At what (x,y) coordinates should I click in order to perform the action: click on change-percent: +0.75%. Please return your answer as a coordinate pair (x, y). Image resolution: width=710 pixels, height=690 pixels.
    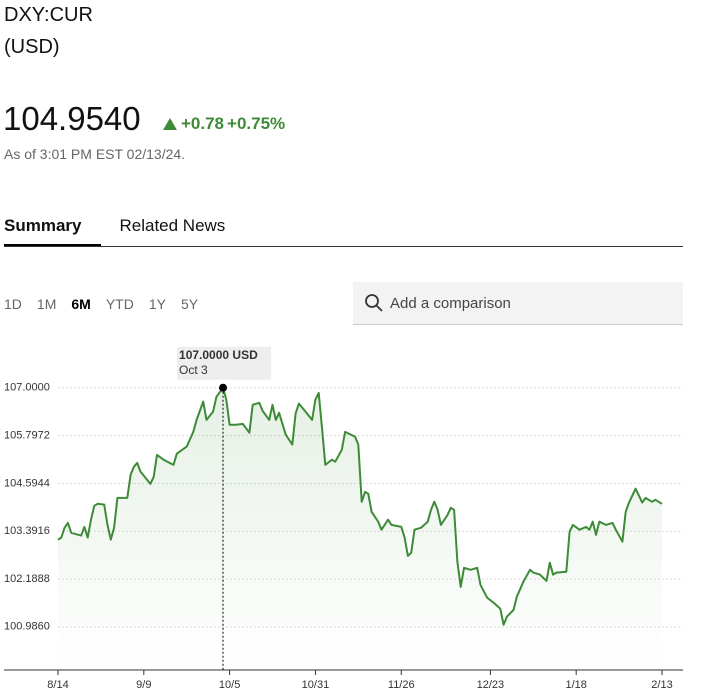
    Looking at the image, I should click on (256, 123).